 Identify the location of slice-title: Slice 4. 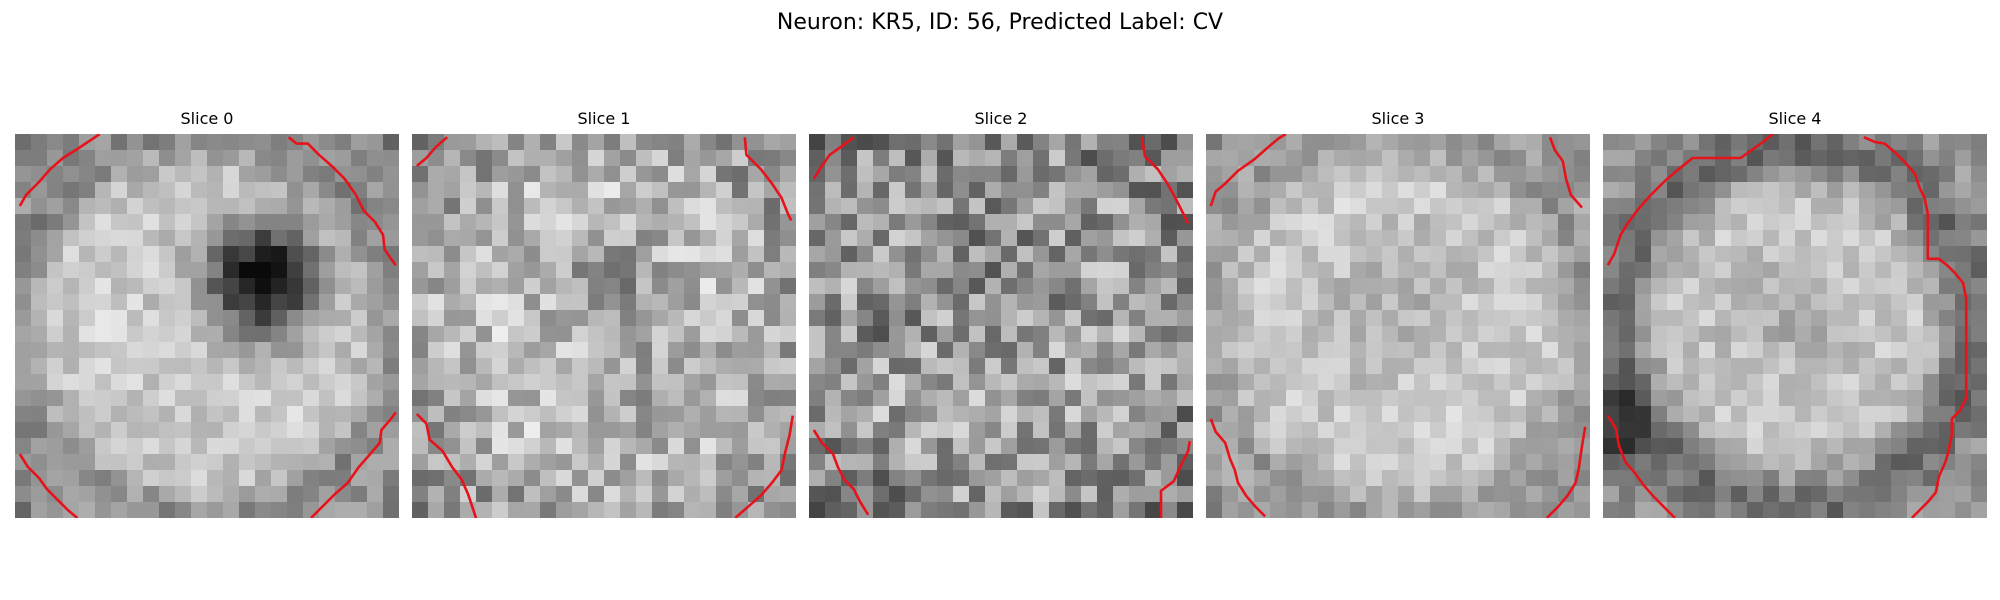
(1795, 118).